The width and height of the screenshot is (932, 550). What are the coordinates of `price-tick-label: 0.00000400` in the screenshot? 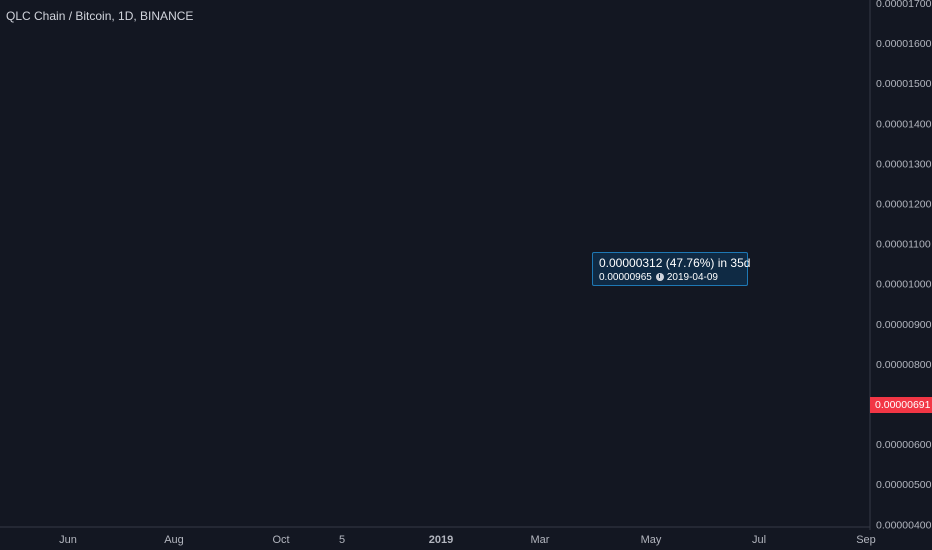 It's located at (904, 525).